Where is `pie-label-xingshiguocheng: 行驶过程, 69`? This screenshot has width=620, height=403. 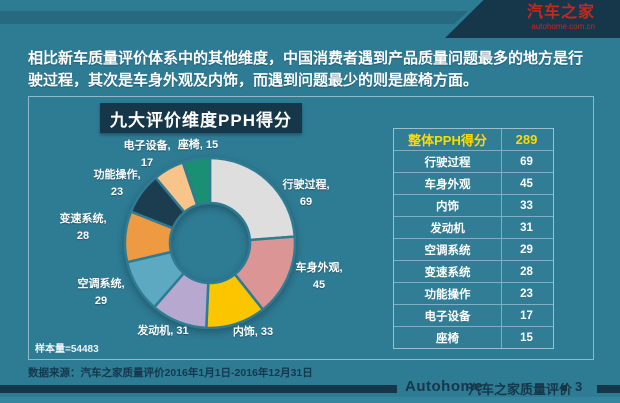
pie-label-xingshiguocheng: 行驶过程, 69 is located at coordinates (306, 193).